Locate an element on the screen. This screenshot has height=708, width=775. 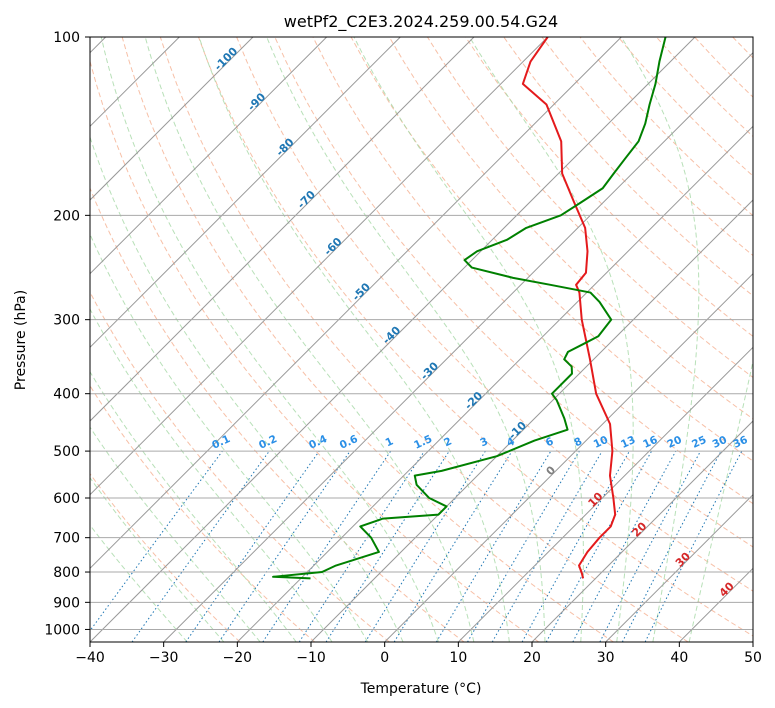
mixing-ratio-label: 36 is located at coordinates (740, 442).